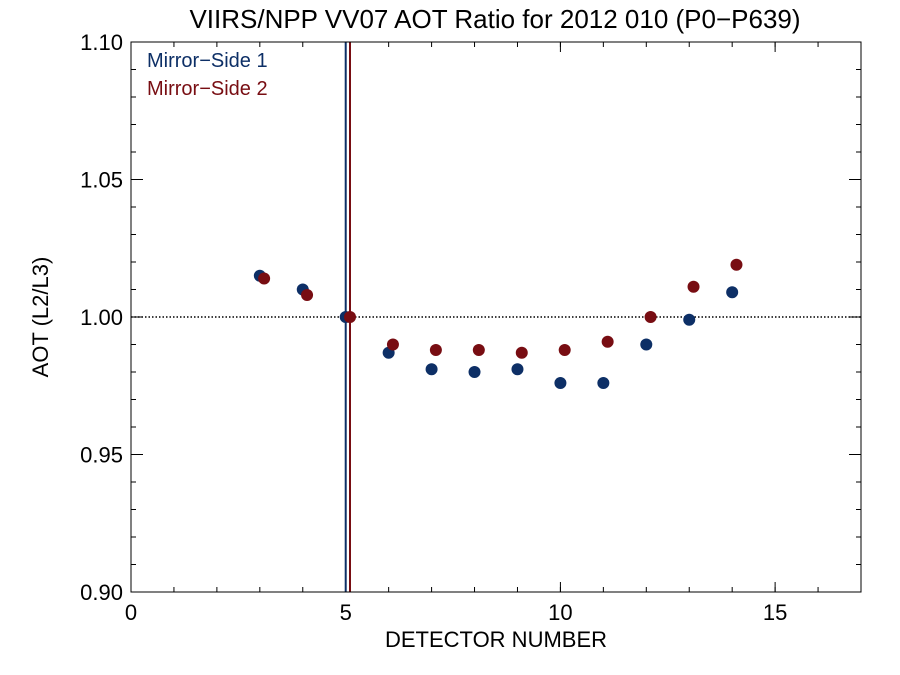 This screenshot has width=900, height=675. Describe the element at coordinates (498, 323) in the screenshot. I see `data-points` at that location.